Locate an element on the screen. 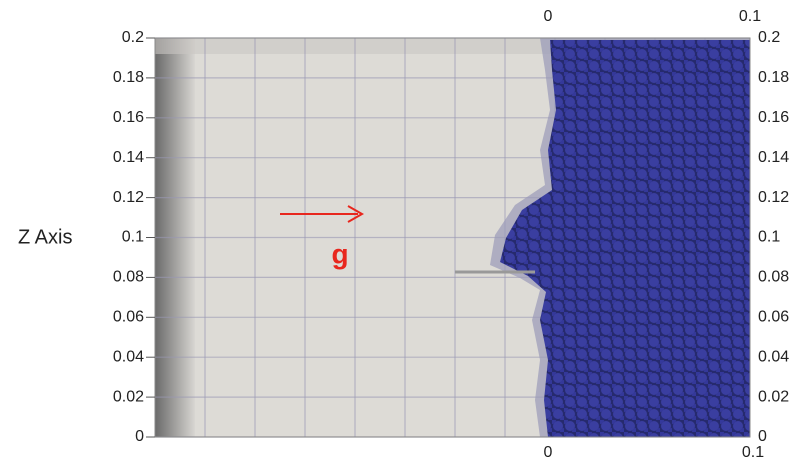 The height and width of the screenshot is (469, 809). arrow-head is located at coordinates (356, 214).